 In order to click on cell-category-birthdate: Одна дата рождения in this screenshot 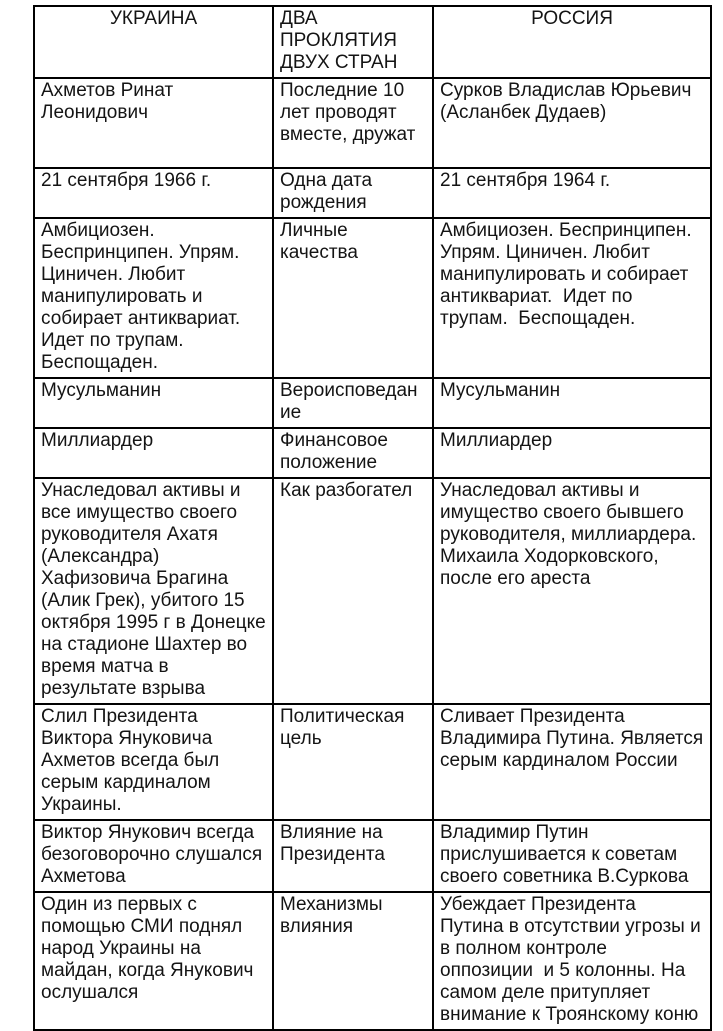, I will do `click(353, 193)`.